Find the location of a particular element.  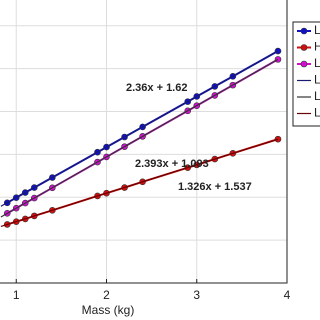

annotation: 1.326x + 1.537 is located at coordinates (215, 187).